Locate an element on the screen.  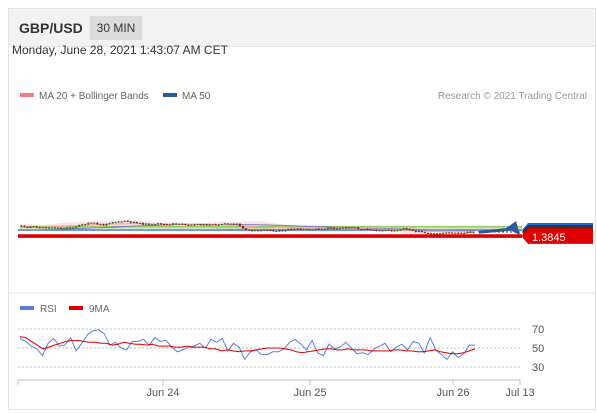
timeframe-button: 30 MIN is located at coordinates (116, 28).